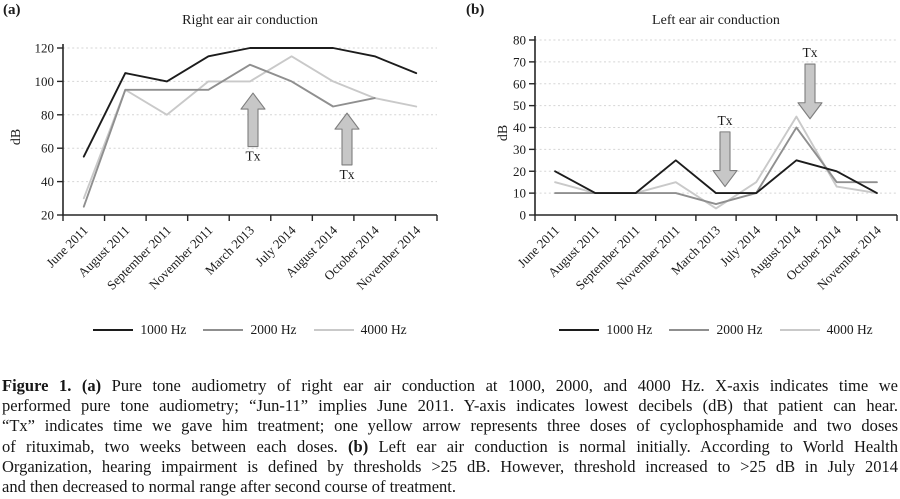 Image resolution: width=900 pixels, height=499 pixels. I want to click on caption-bold-text: (b), so click(358, 446).